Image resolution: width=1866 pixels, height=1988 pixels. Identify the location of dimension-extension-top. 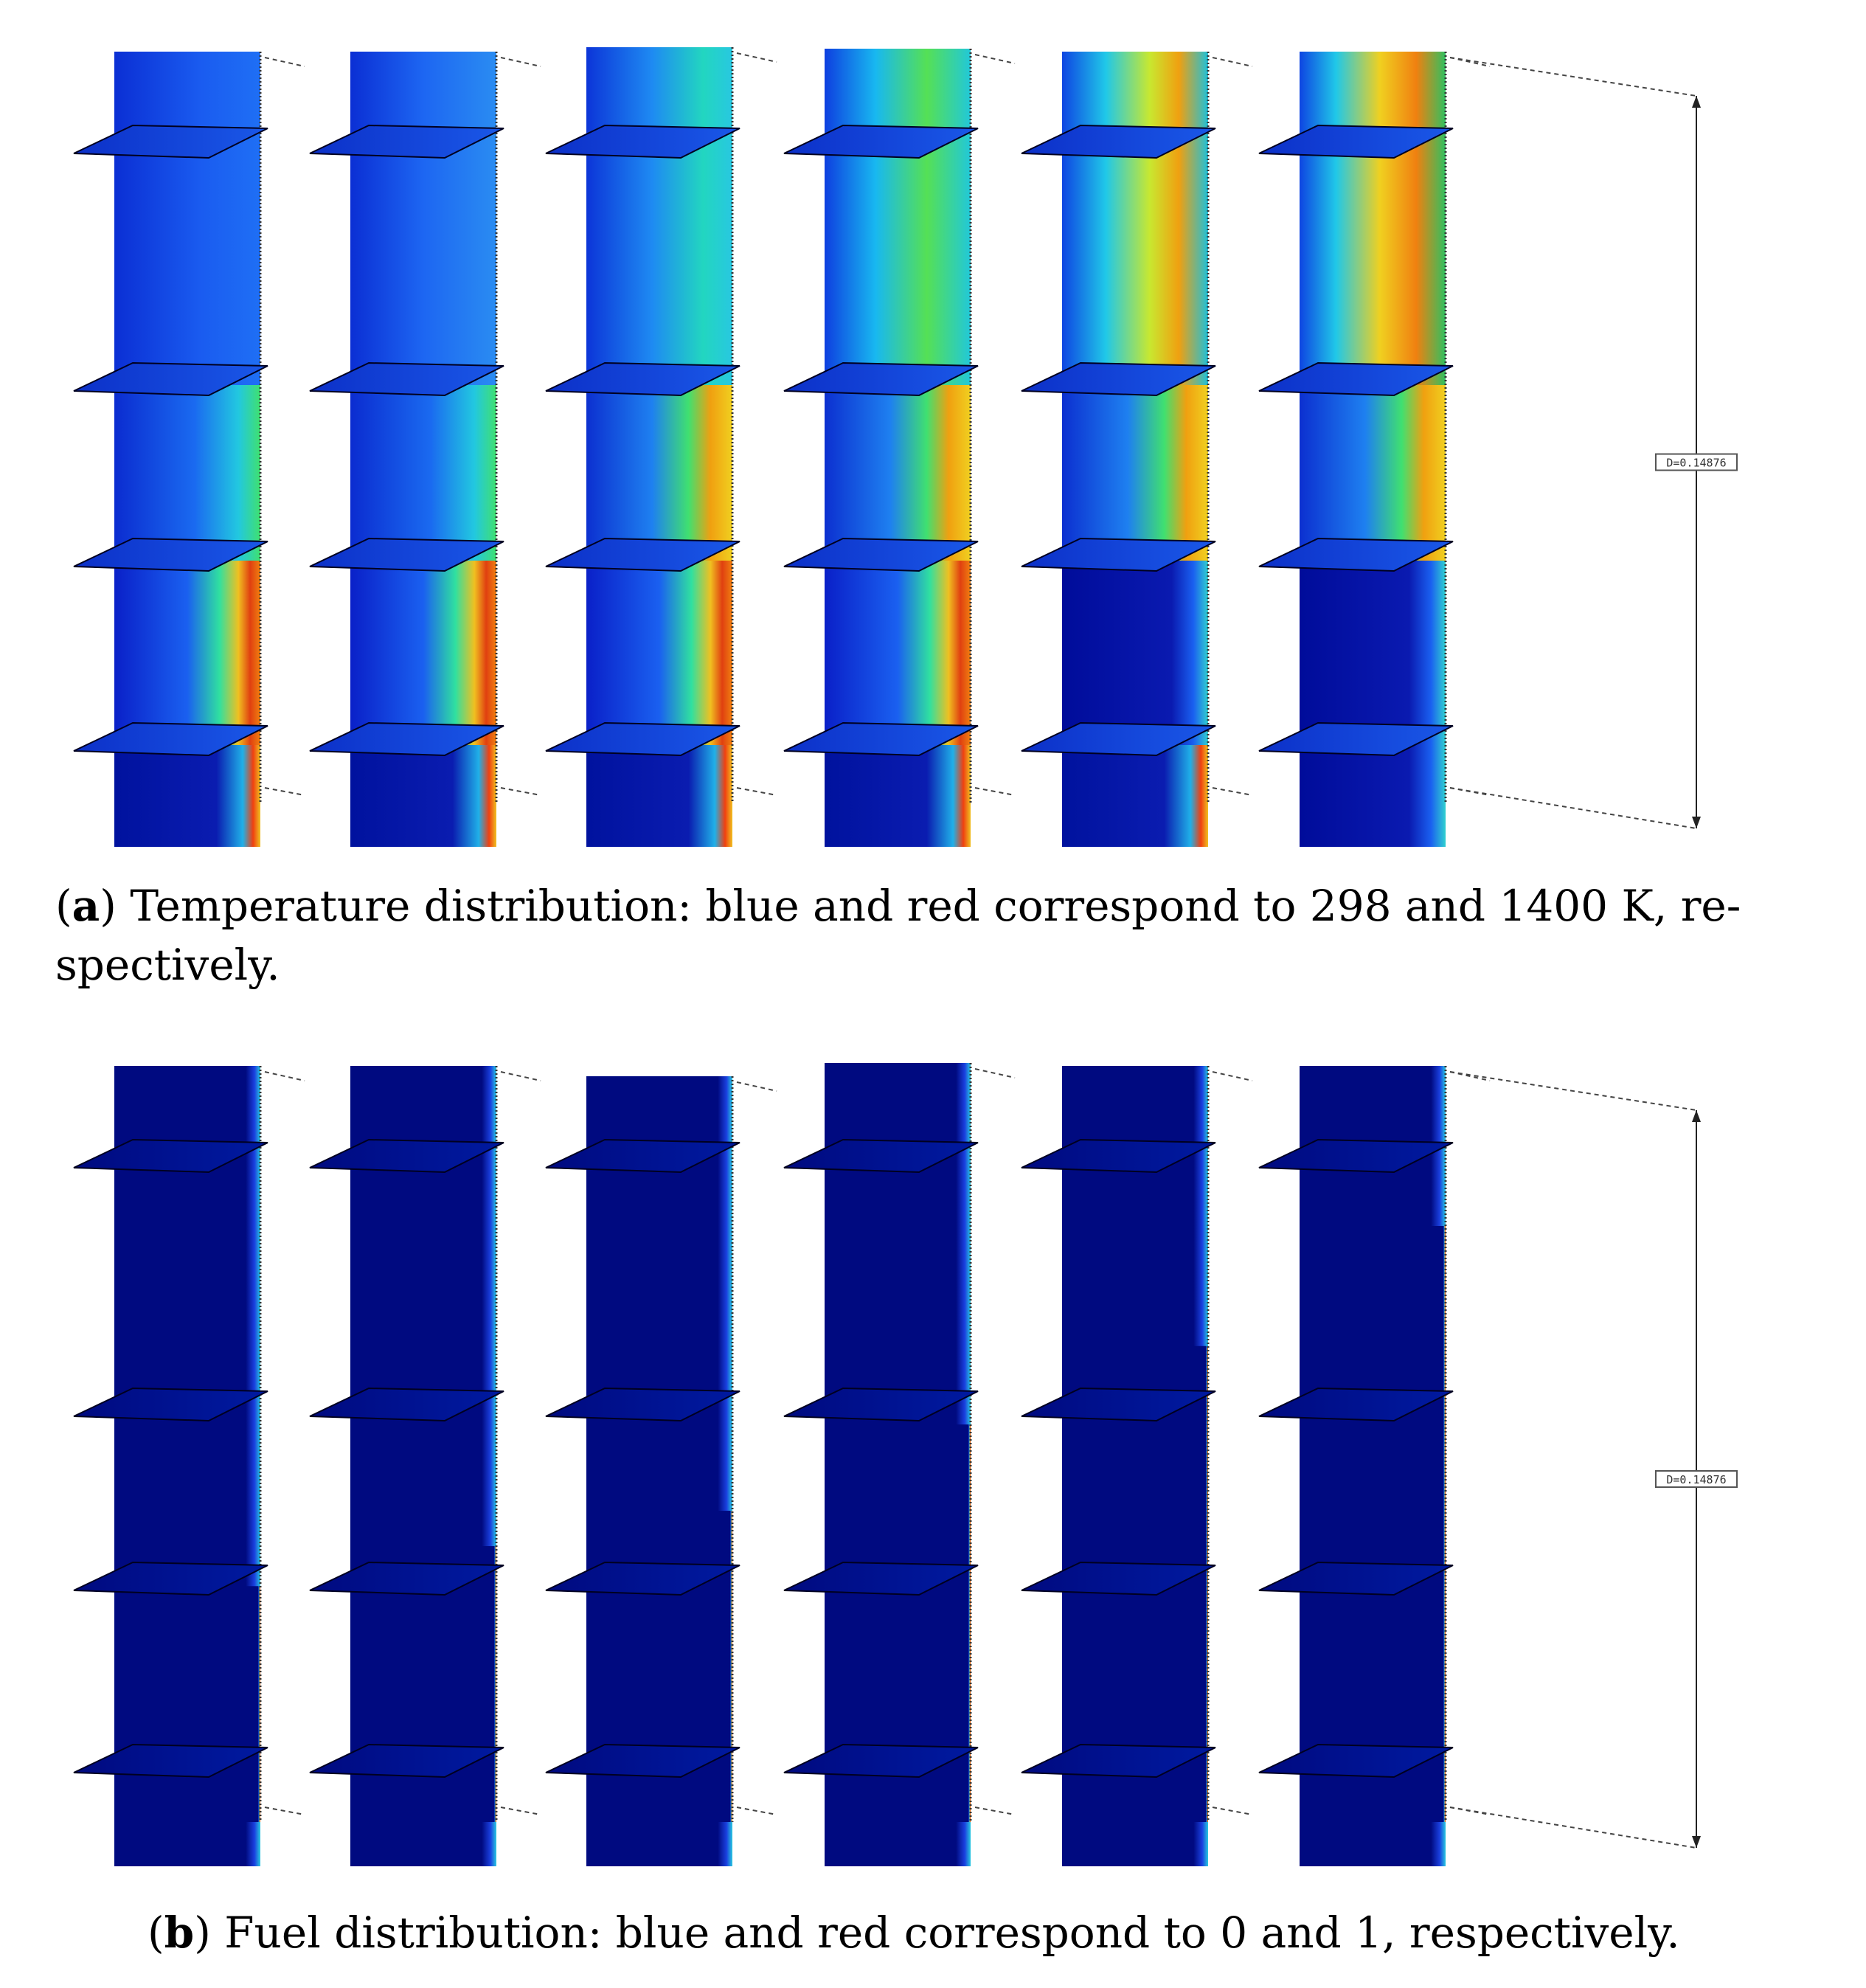
(1573, 1091).